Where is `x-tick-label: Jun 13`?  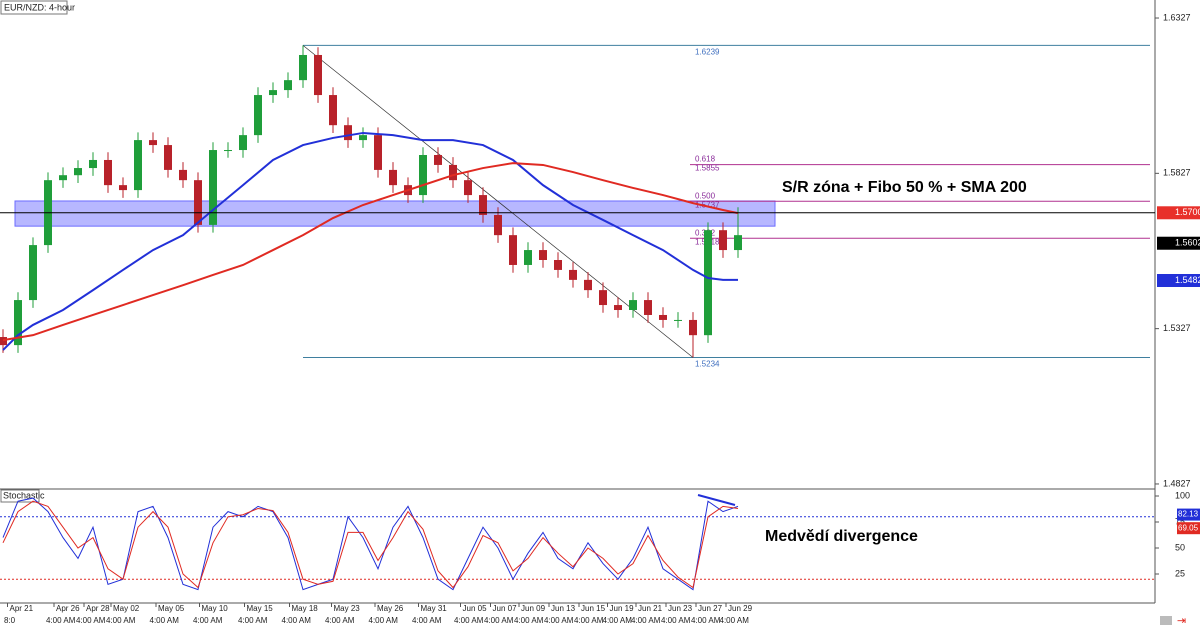 x-tick-label: Jun 13 is located at coordinates (563, 608).